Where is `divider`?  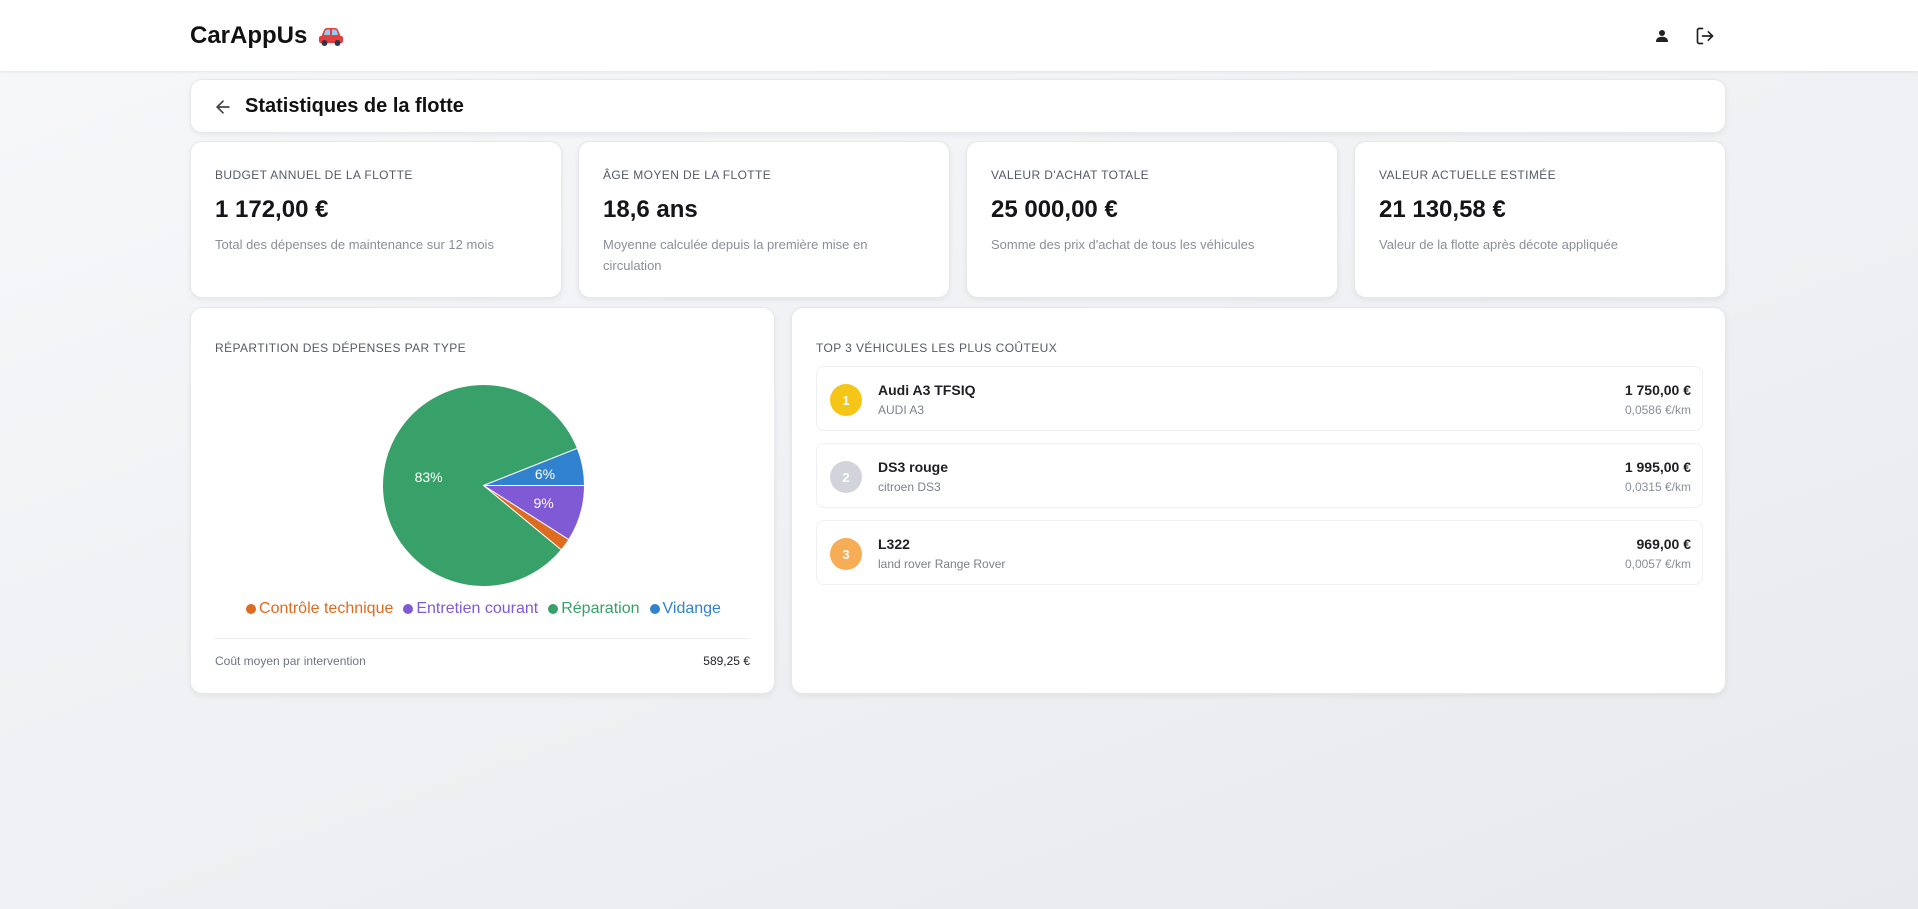 divider is located at coordinates (482, 638).